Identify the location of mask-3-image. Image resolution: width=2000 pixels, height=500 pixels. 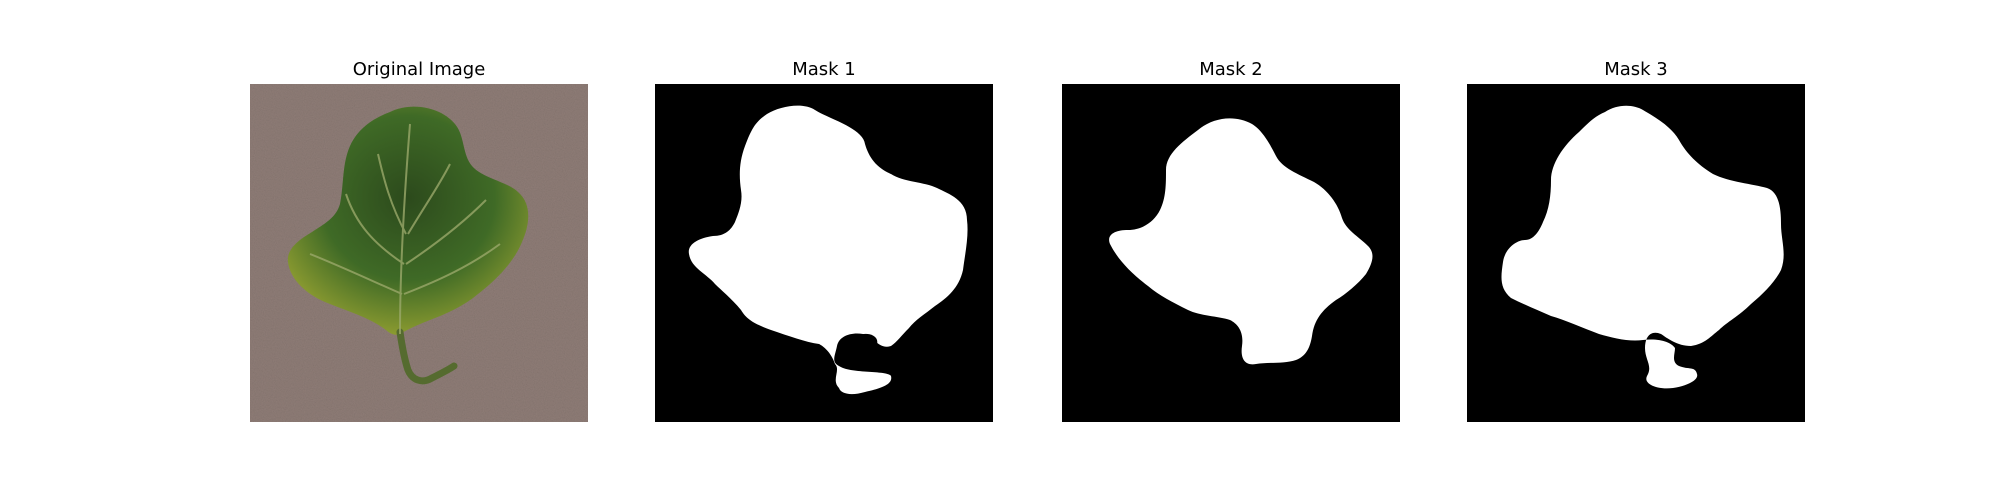
(1636, 253).